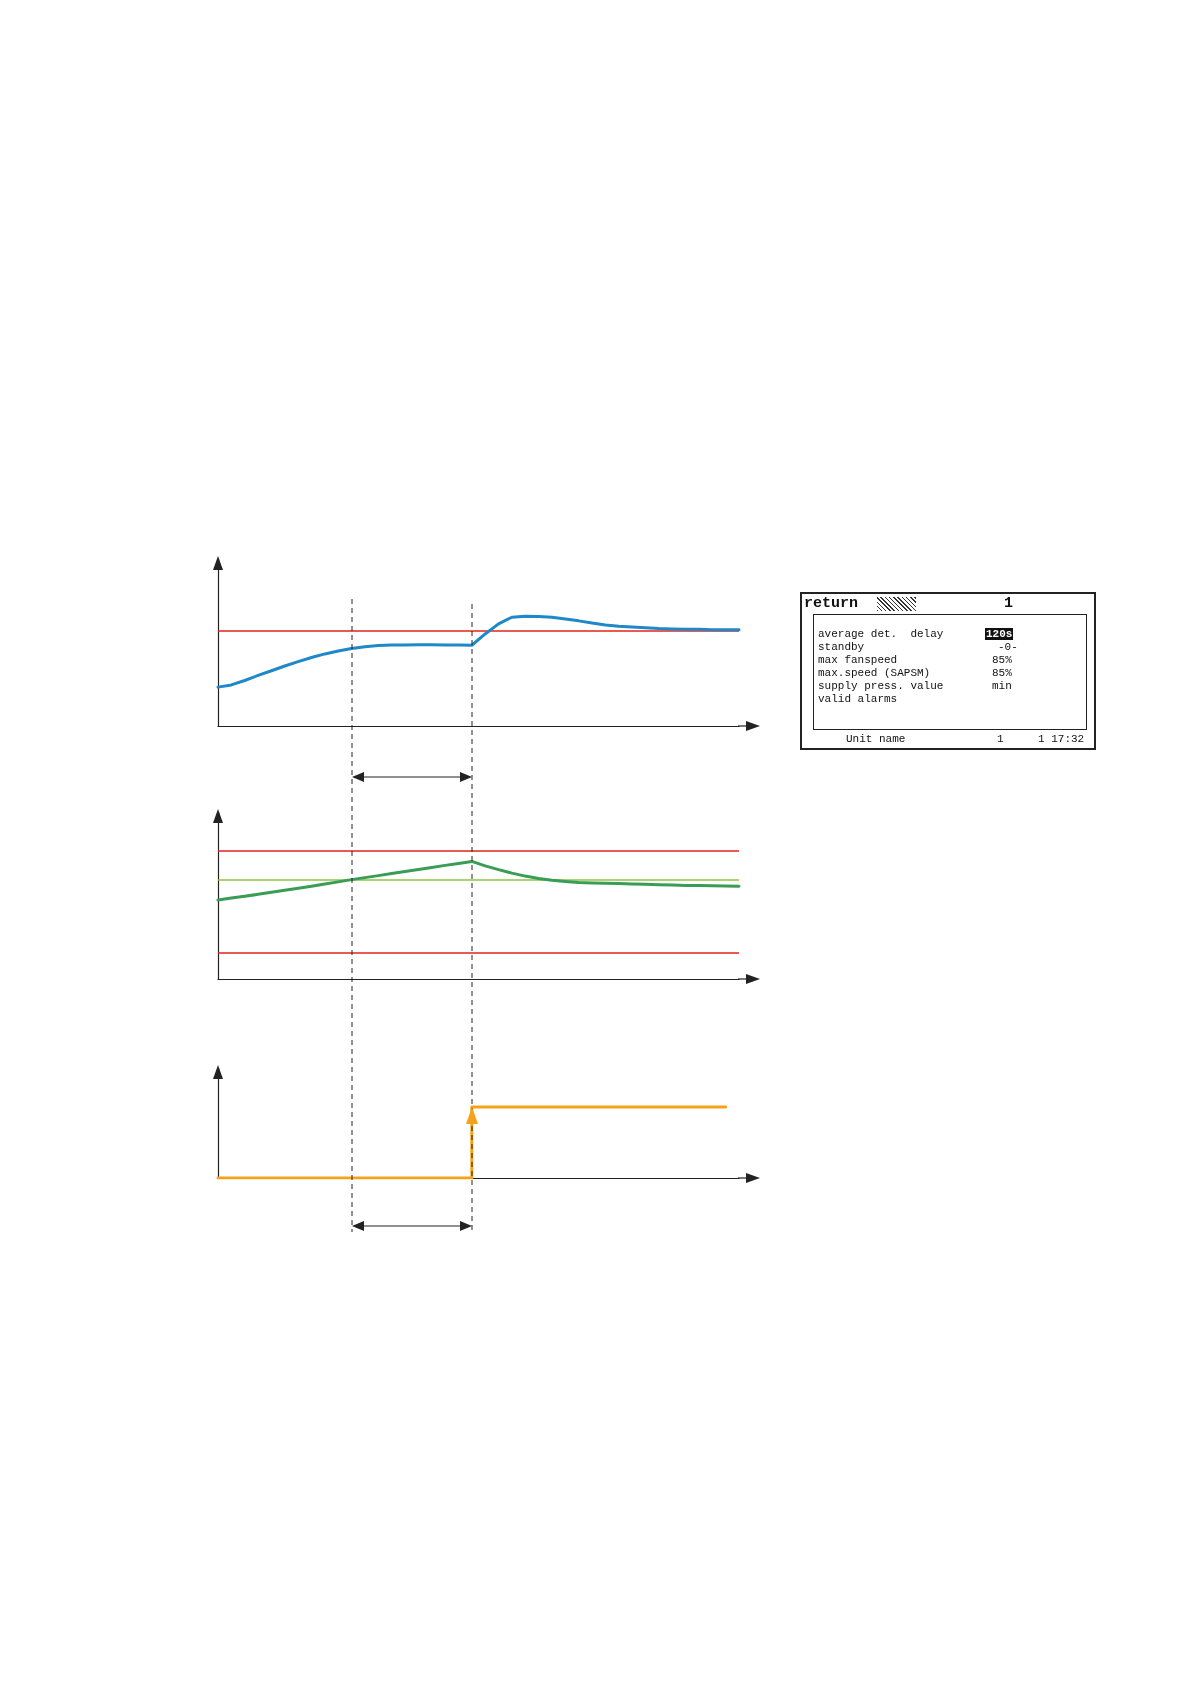 The width and height of the screenshot is (1191, 1684). Describe the element at coordinates (874, 673) in the screenshot. I see `text: max.speed (SAPSM)` at that location.